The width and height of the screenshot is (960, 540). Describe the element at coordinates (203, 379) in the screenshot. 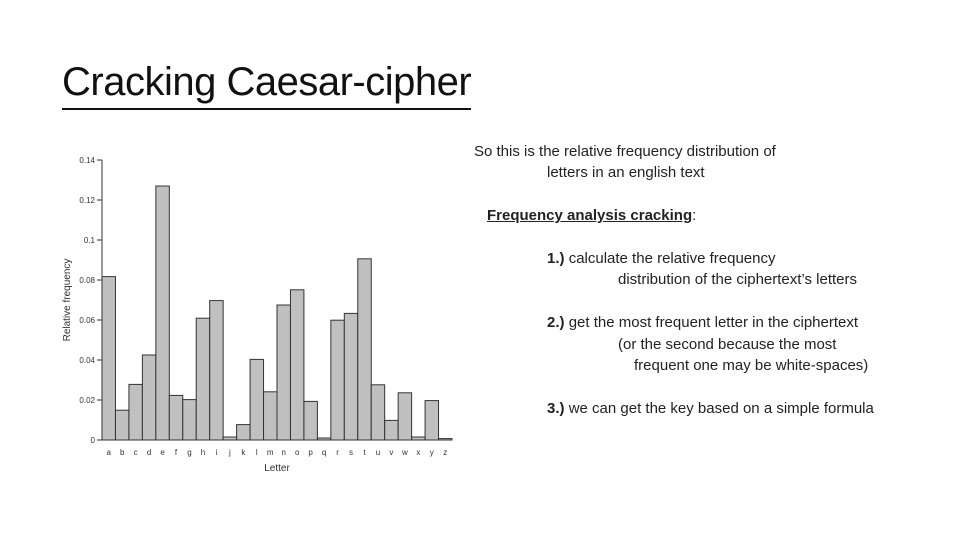

I see `bar-h` at that location.